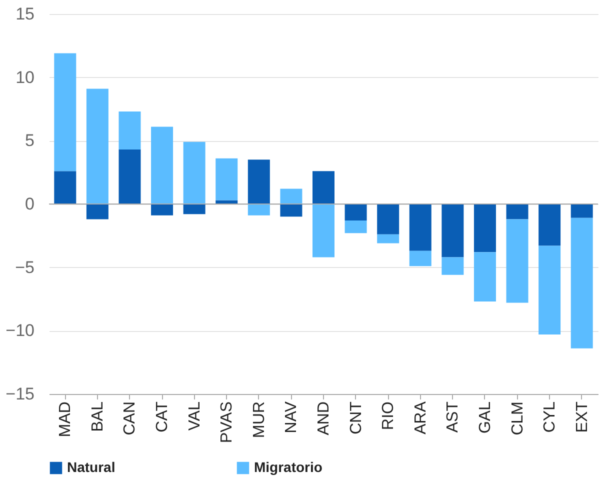  Describe the element at coordinates (20, 394) in the screenshot. I see `y-tick-label: −15` at that location.